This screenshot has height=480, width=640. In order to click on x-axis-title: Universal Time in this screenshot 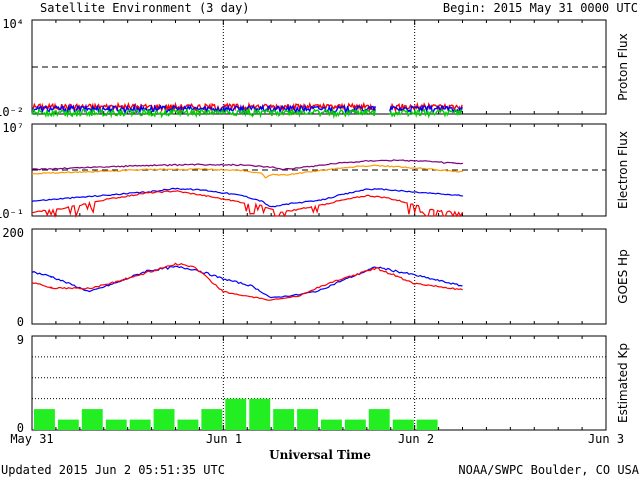, I will do `click(320, 455)`.